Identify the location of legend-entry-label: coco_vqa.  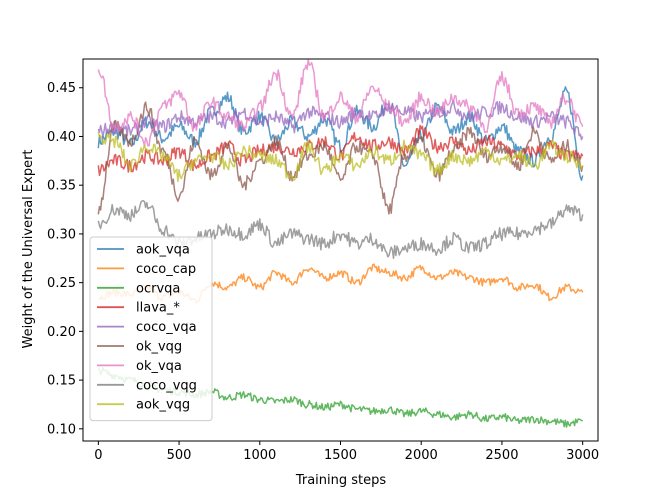
(166, 327).